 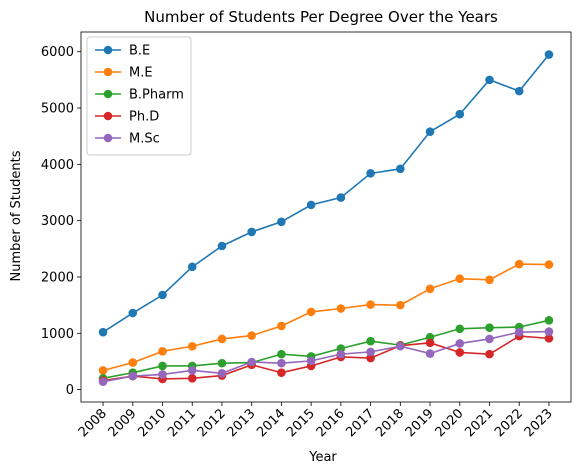 I want to click on x-tick-label: 2022, so click(x=509, y=423).